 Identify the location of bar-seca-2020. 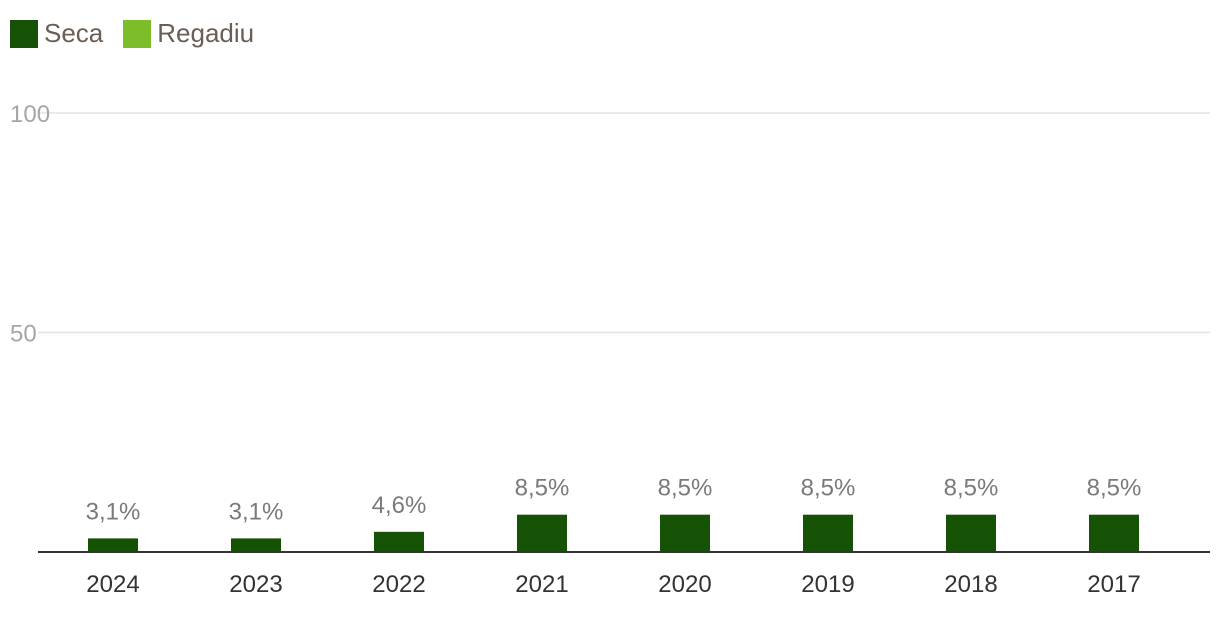
(685, 533).